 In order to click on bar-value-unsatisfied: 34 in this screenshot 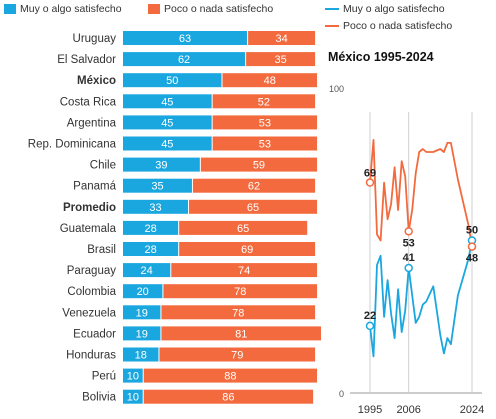, I will do `click(281, 39)`.